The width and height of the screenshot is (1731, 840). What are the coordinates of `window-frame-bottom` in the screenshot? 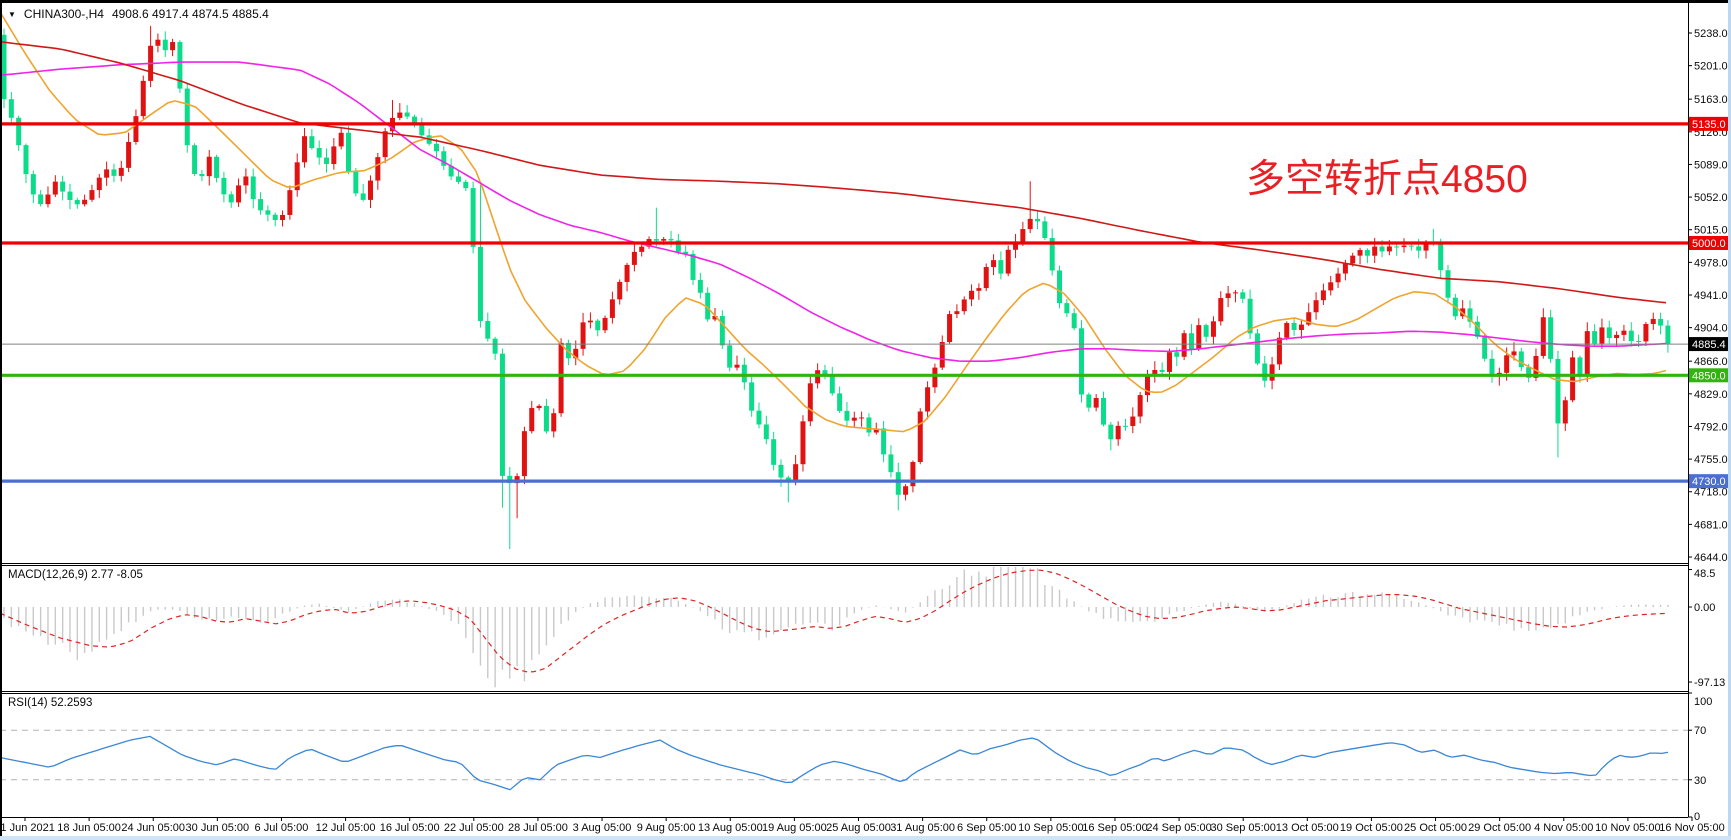 It's located at (865, 838).